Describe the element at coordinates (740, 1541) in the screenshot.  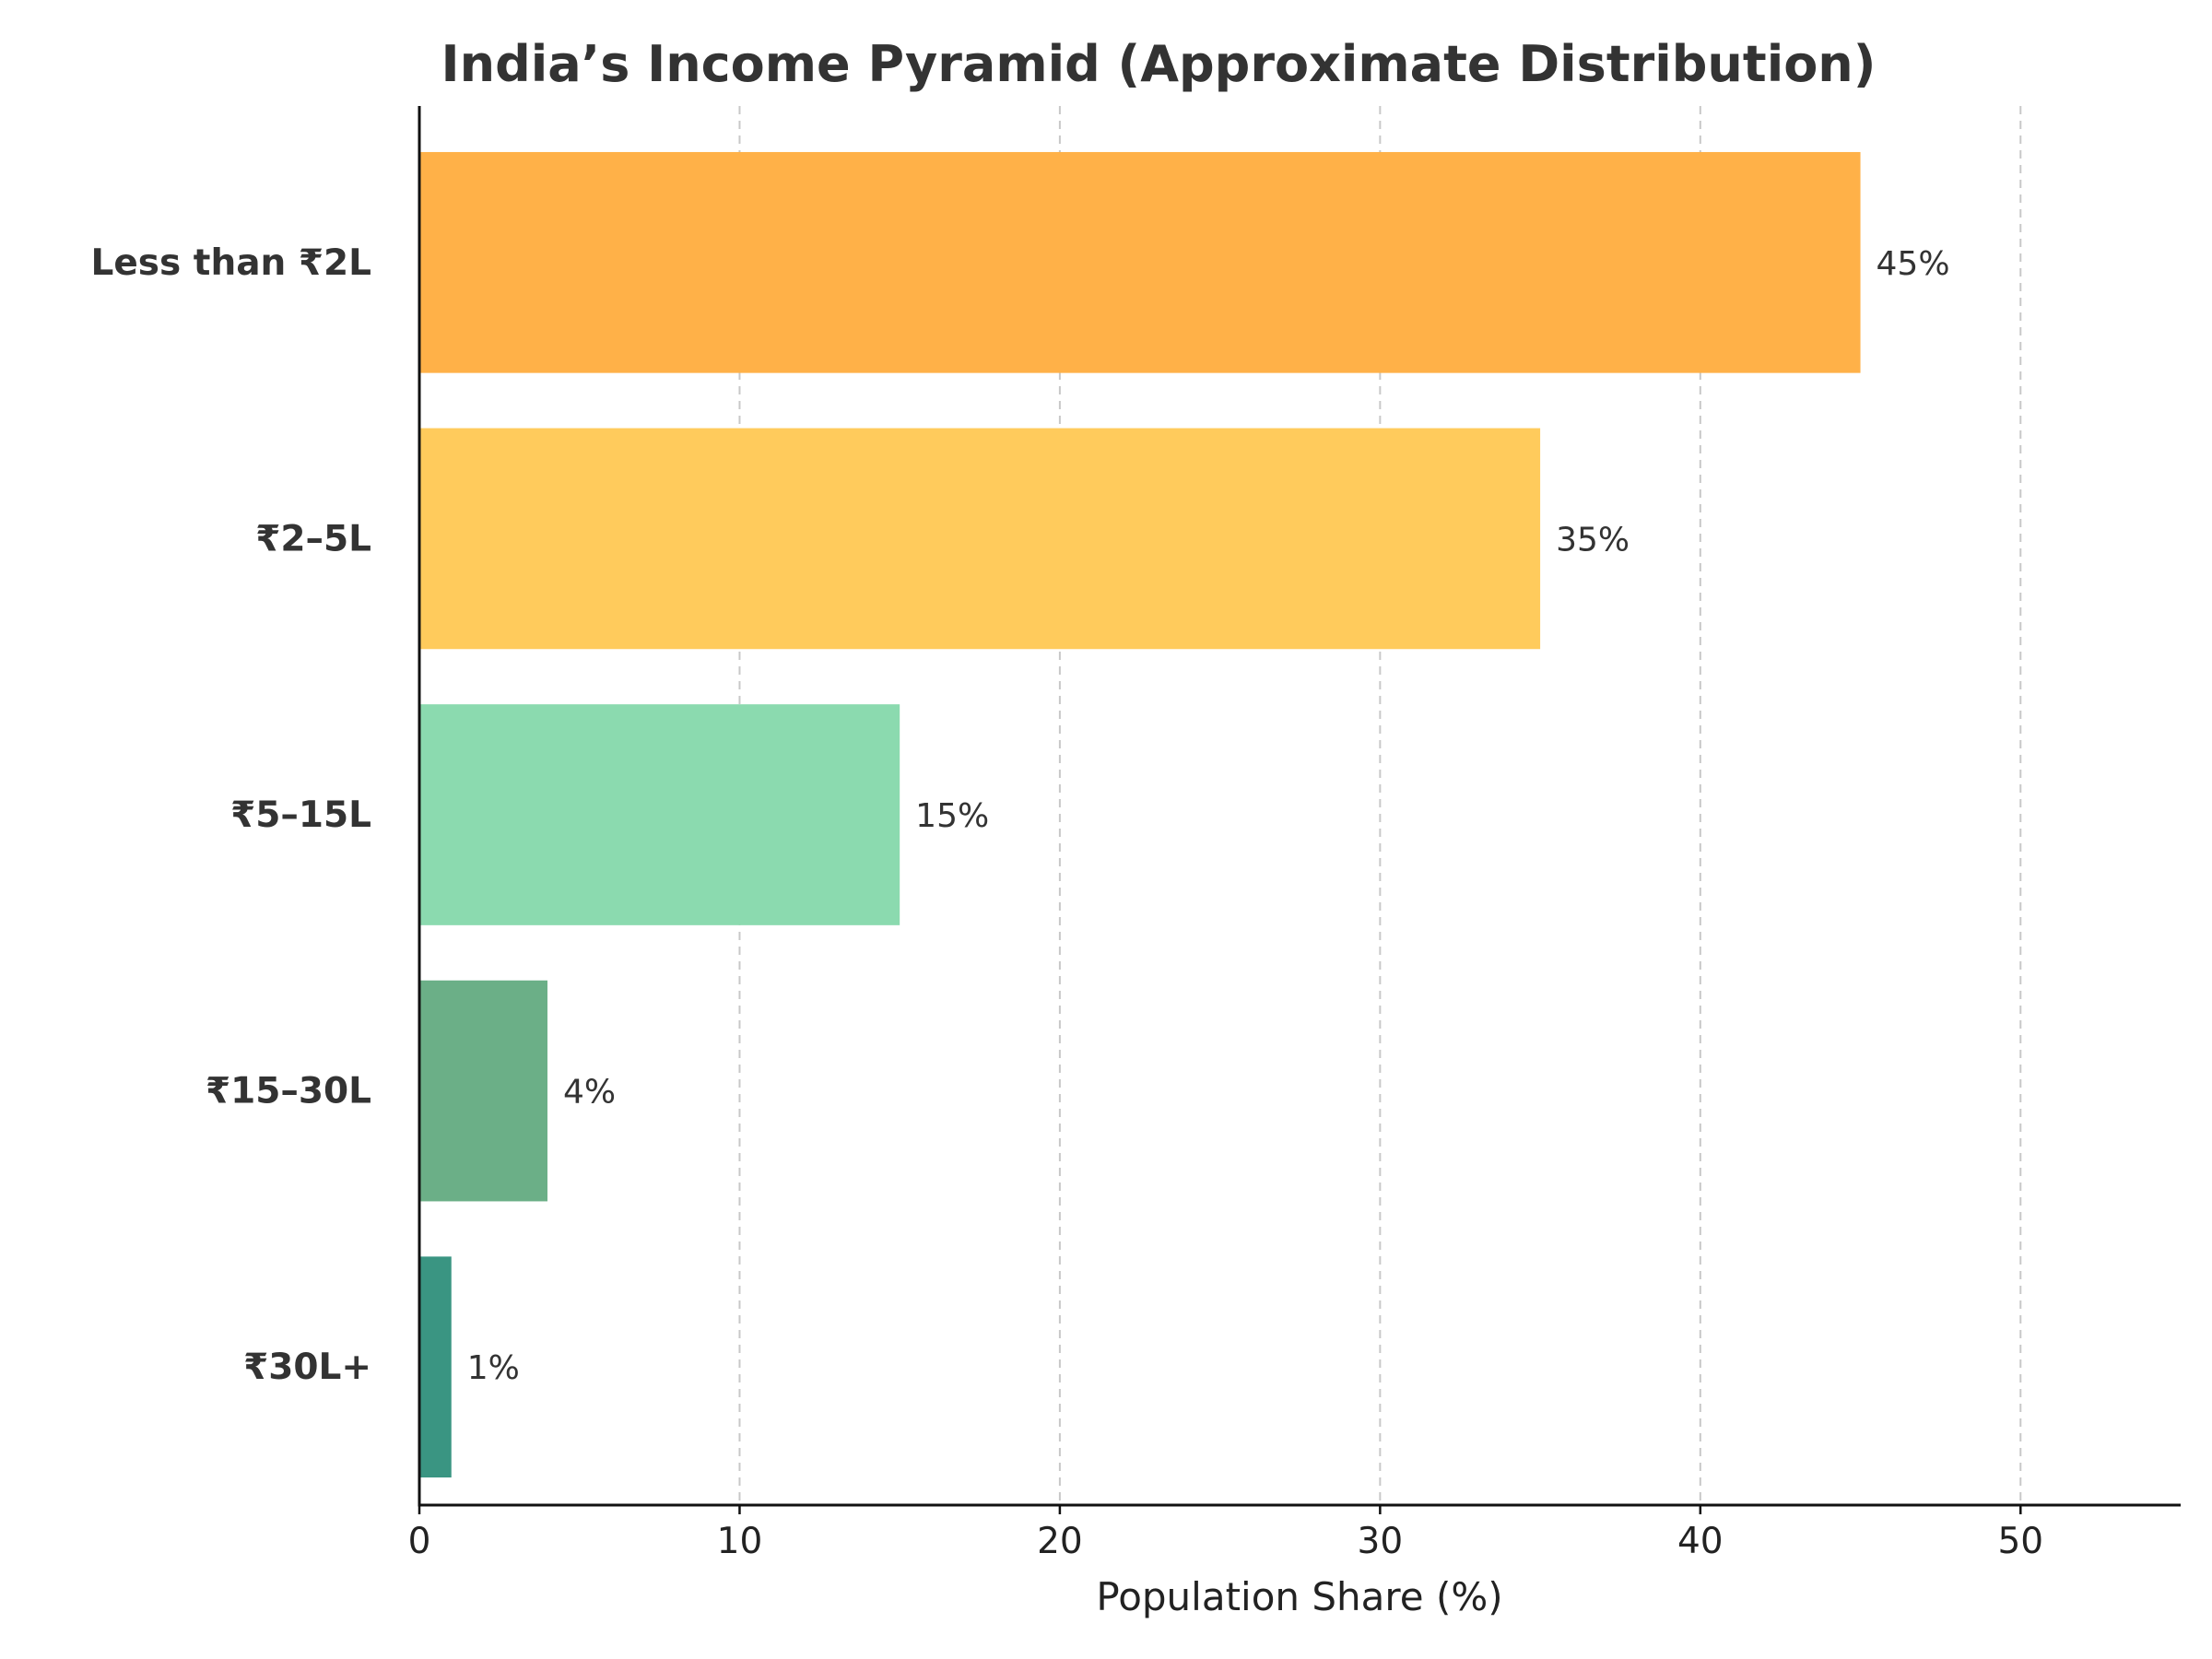
I see `x-tick-label-10: 10` at that location.